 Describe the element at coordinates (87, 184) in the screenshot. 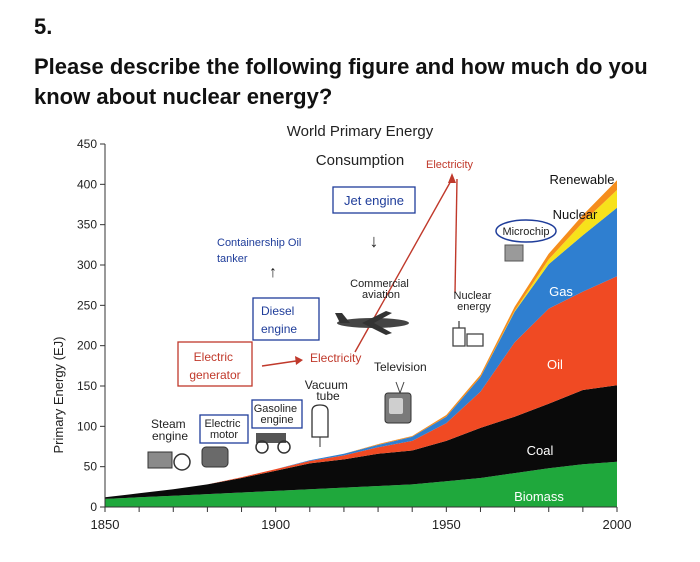

I see `y-tick-label: 400` at that location.